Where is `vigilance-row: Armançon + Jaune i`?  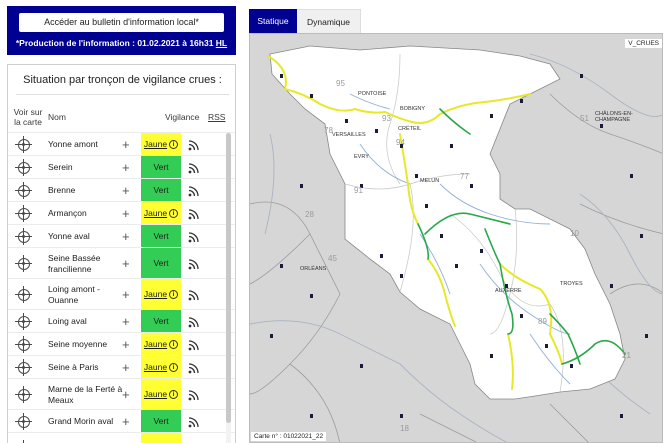
vigilance-row: Armançon + Jaune i is located at coordinates (121, 212).